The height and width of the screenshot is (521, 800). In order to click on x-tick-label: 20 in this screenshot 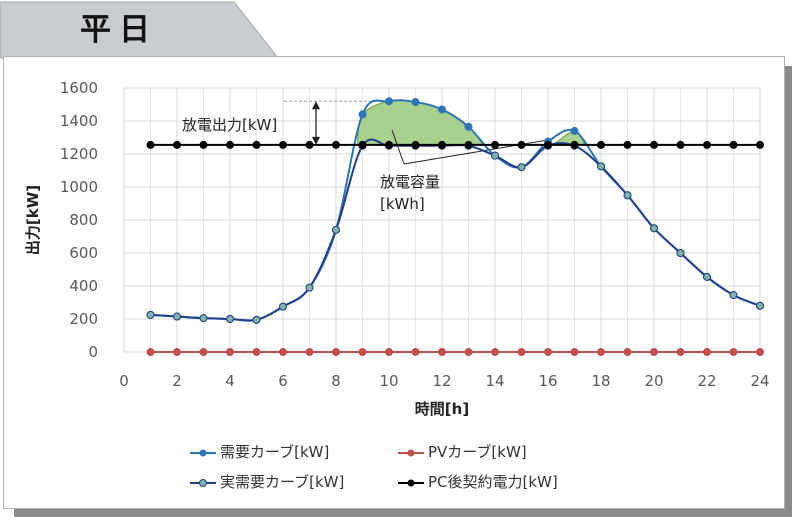, I will do `click(653, 381)`.